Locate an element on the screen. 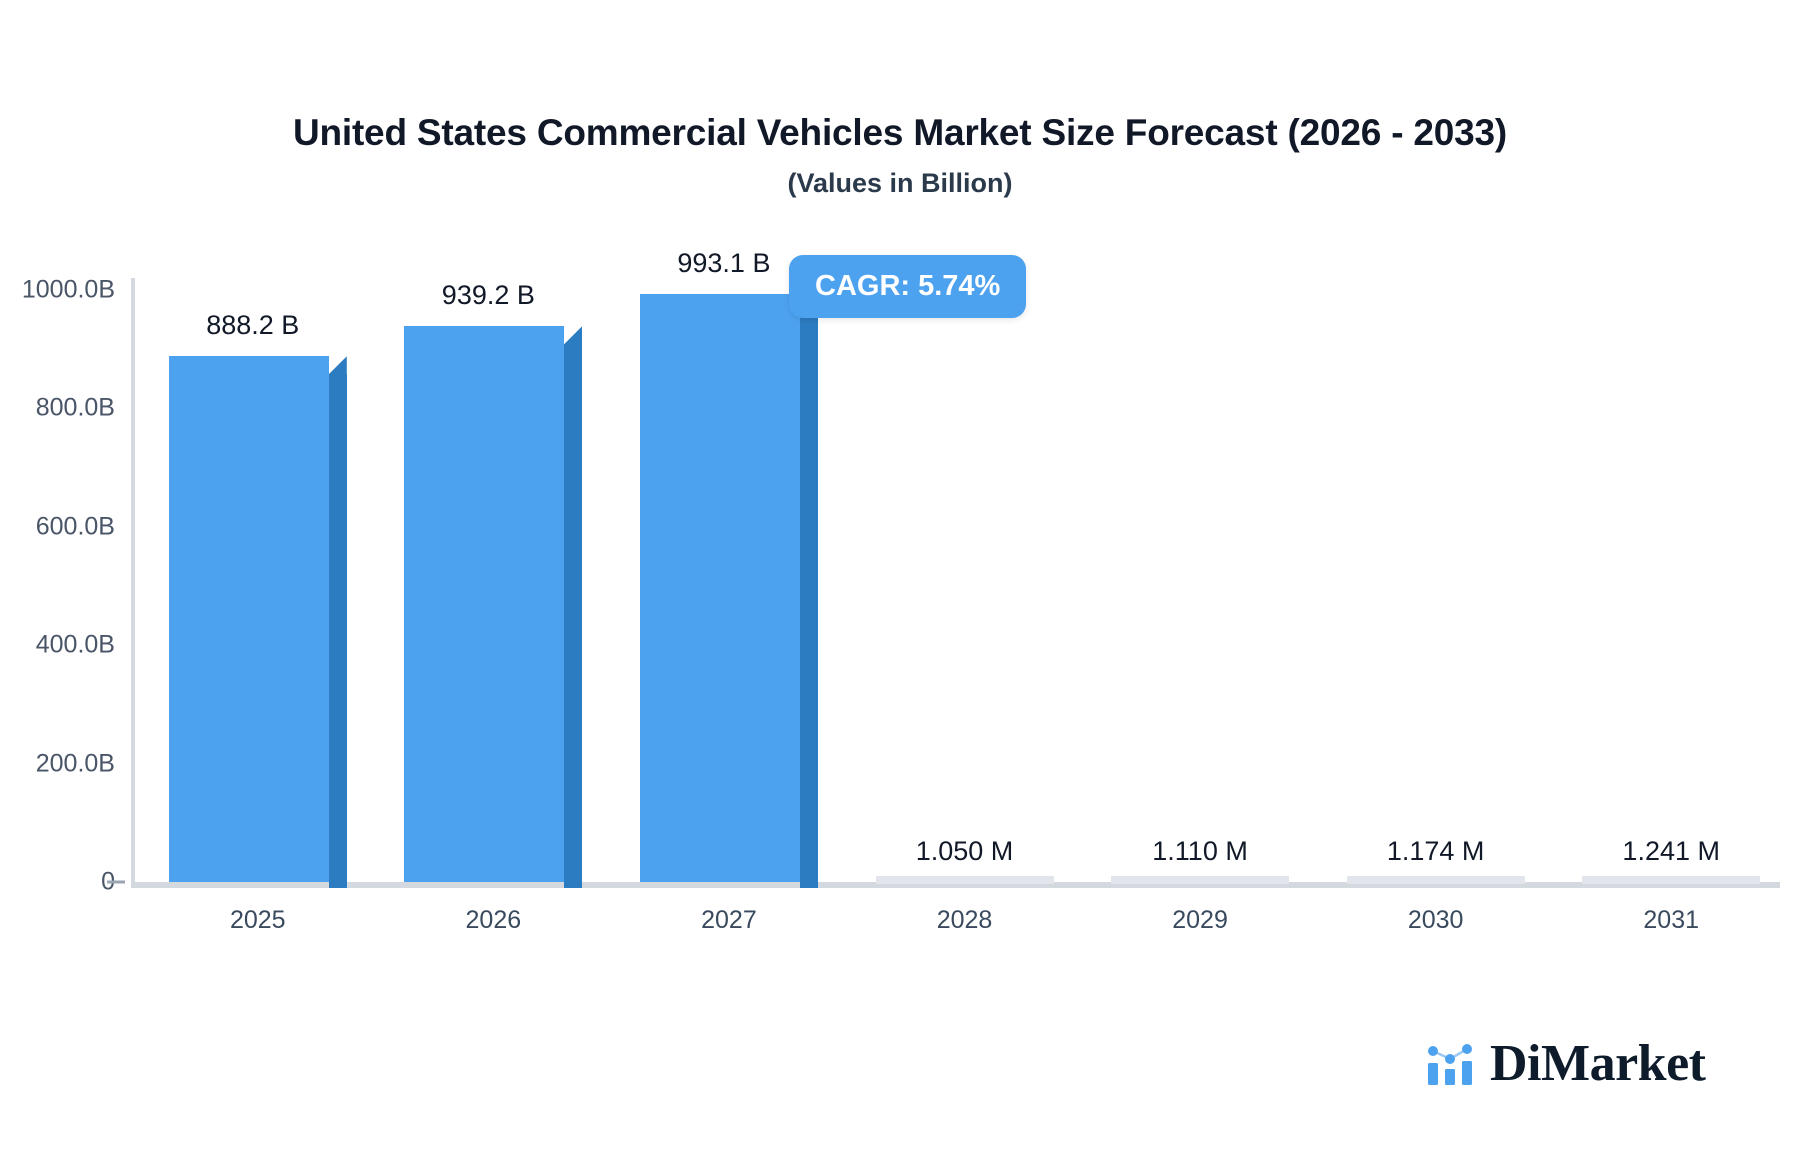 The width and height of the screenshot is (1800, 1156). bar-value-label: 1.050 M is located at coordinates (964, 850).